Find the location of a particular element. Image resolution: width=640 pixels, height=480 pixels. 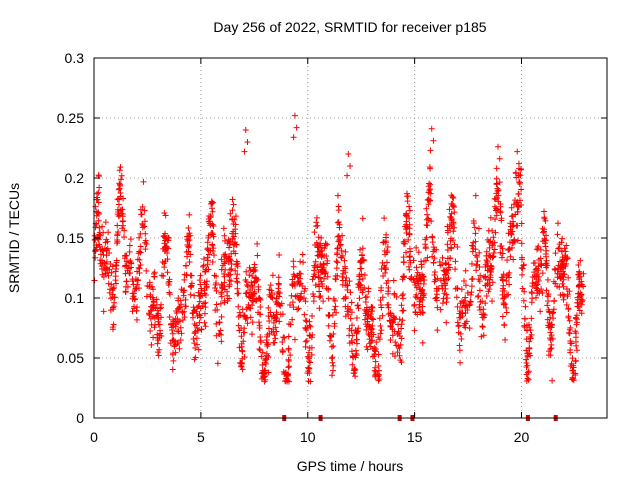

x-tick-label: 10 is located at coordinates (308, 437).